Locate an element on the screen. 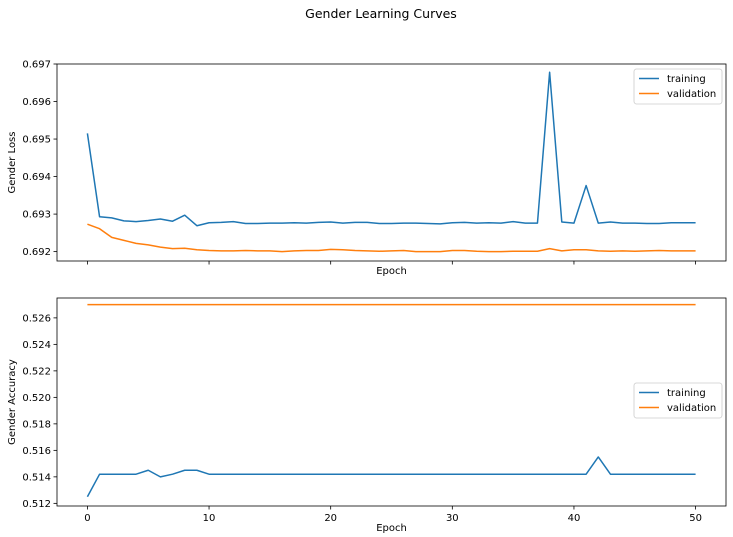 The image size is (733, 537). y-tick-label: 0.696 is located at coordinates (36, 102).